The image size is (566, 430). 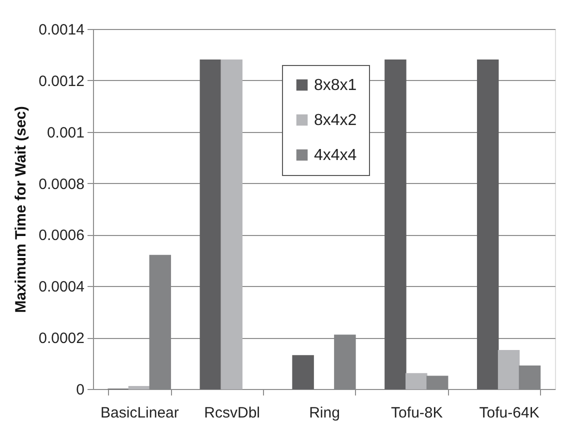 I want to click on legend-label: 8x8x1, so click(x=335, y=85).